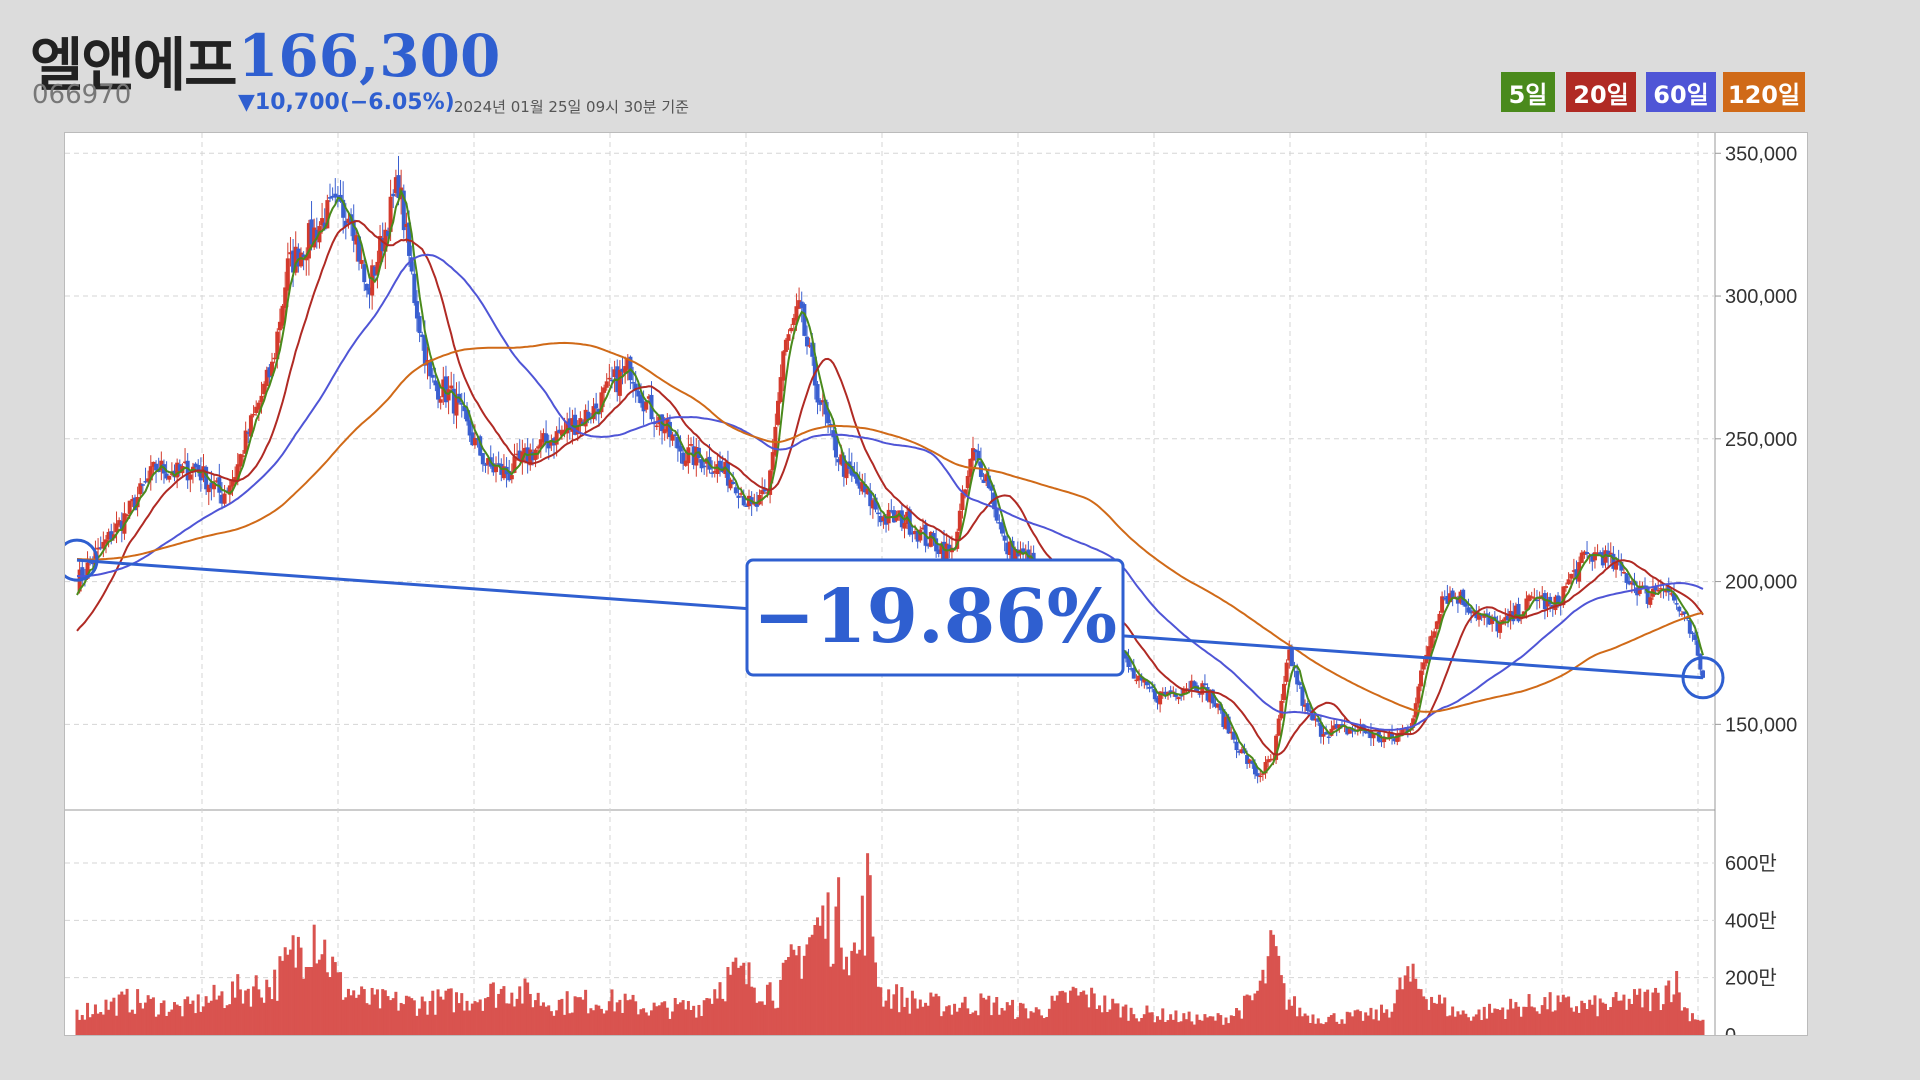 This screenshot has width=1920, height=1080. I want to click on volume-tick-label: 400만, so click(1751, 920).